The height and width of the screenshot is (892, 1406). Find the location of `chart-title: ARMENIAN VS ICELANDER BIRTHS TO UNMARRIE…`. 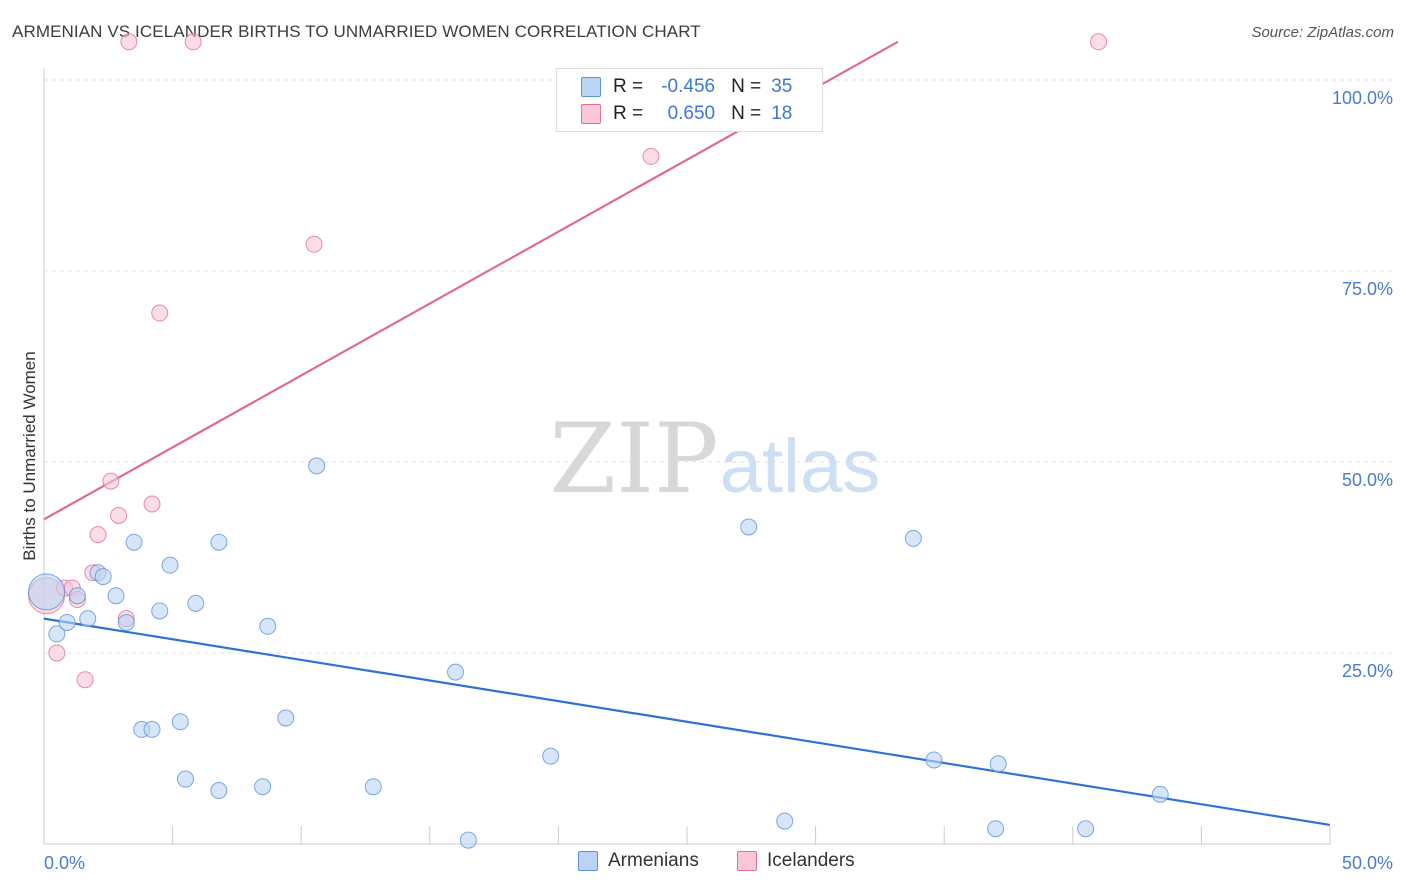

chart-title: ARMENIAN VS ICELANDER BIRTHS TO UNMARRIE… is located at coordinates (356, 31).